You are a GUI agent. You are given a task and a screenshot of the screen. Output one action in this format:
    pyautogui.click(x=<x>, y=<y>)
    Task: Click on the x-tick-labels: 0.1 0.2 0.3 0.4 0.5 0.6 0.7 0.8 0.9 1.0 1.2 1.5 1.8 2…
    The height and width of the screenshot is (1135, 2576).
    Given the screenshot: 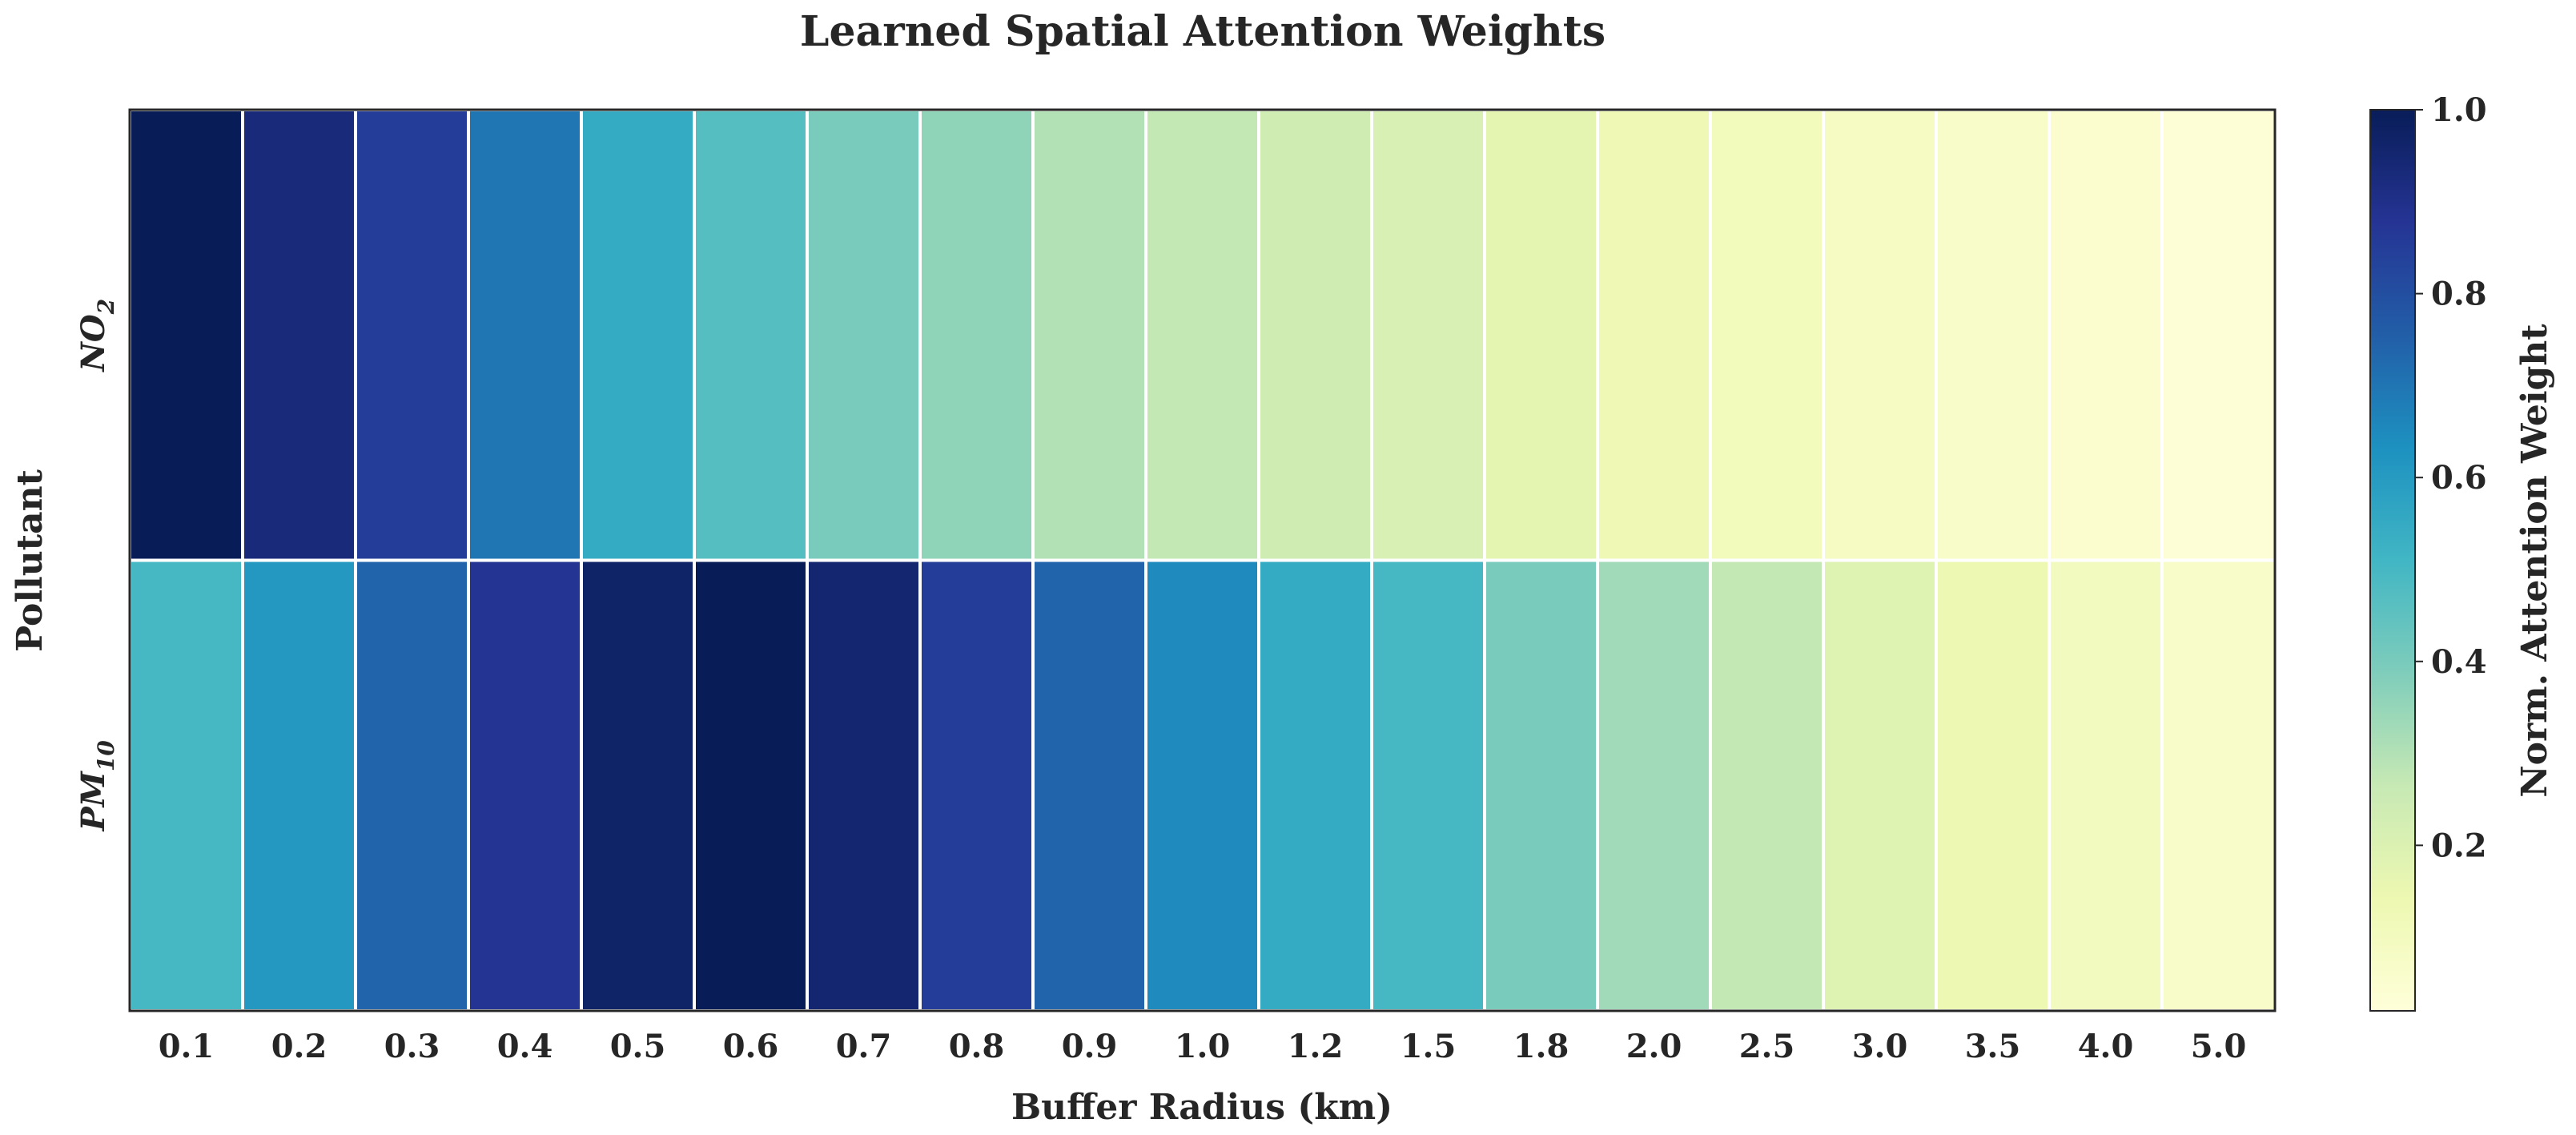 What is the action you would take?
    pyautogui.click(x=1203, y=1047)
    